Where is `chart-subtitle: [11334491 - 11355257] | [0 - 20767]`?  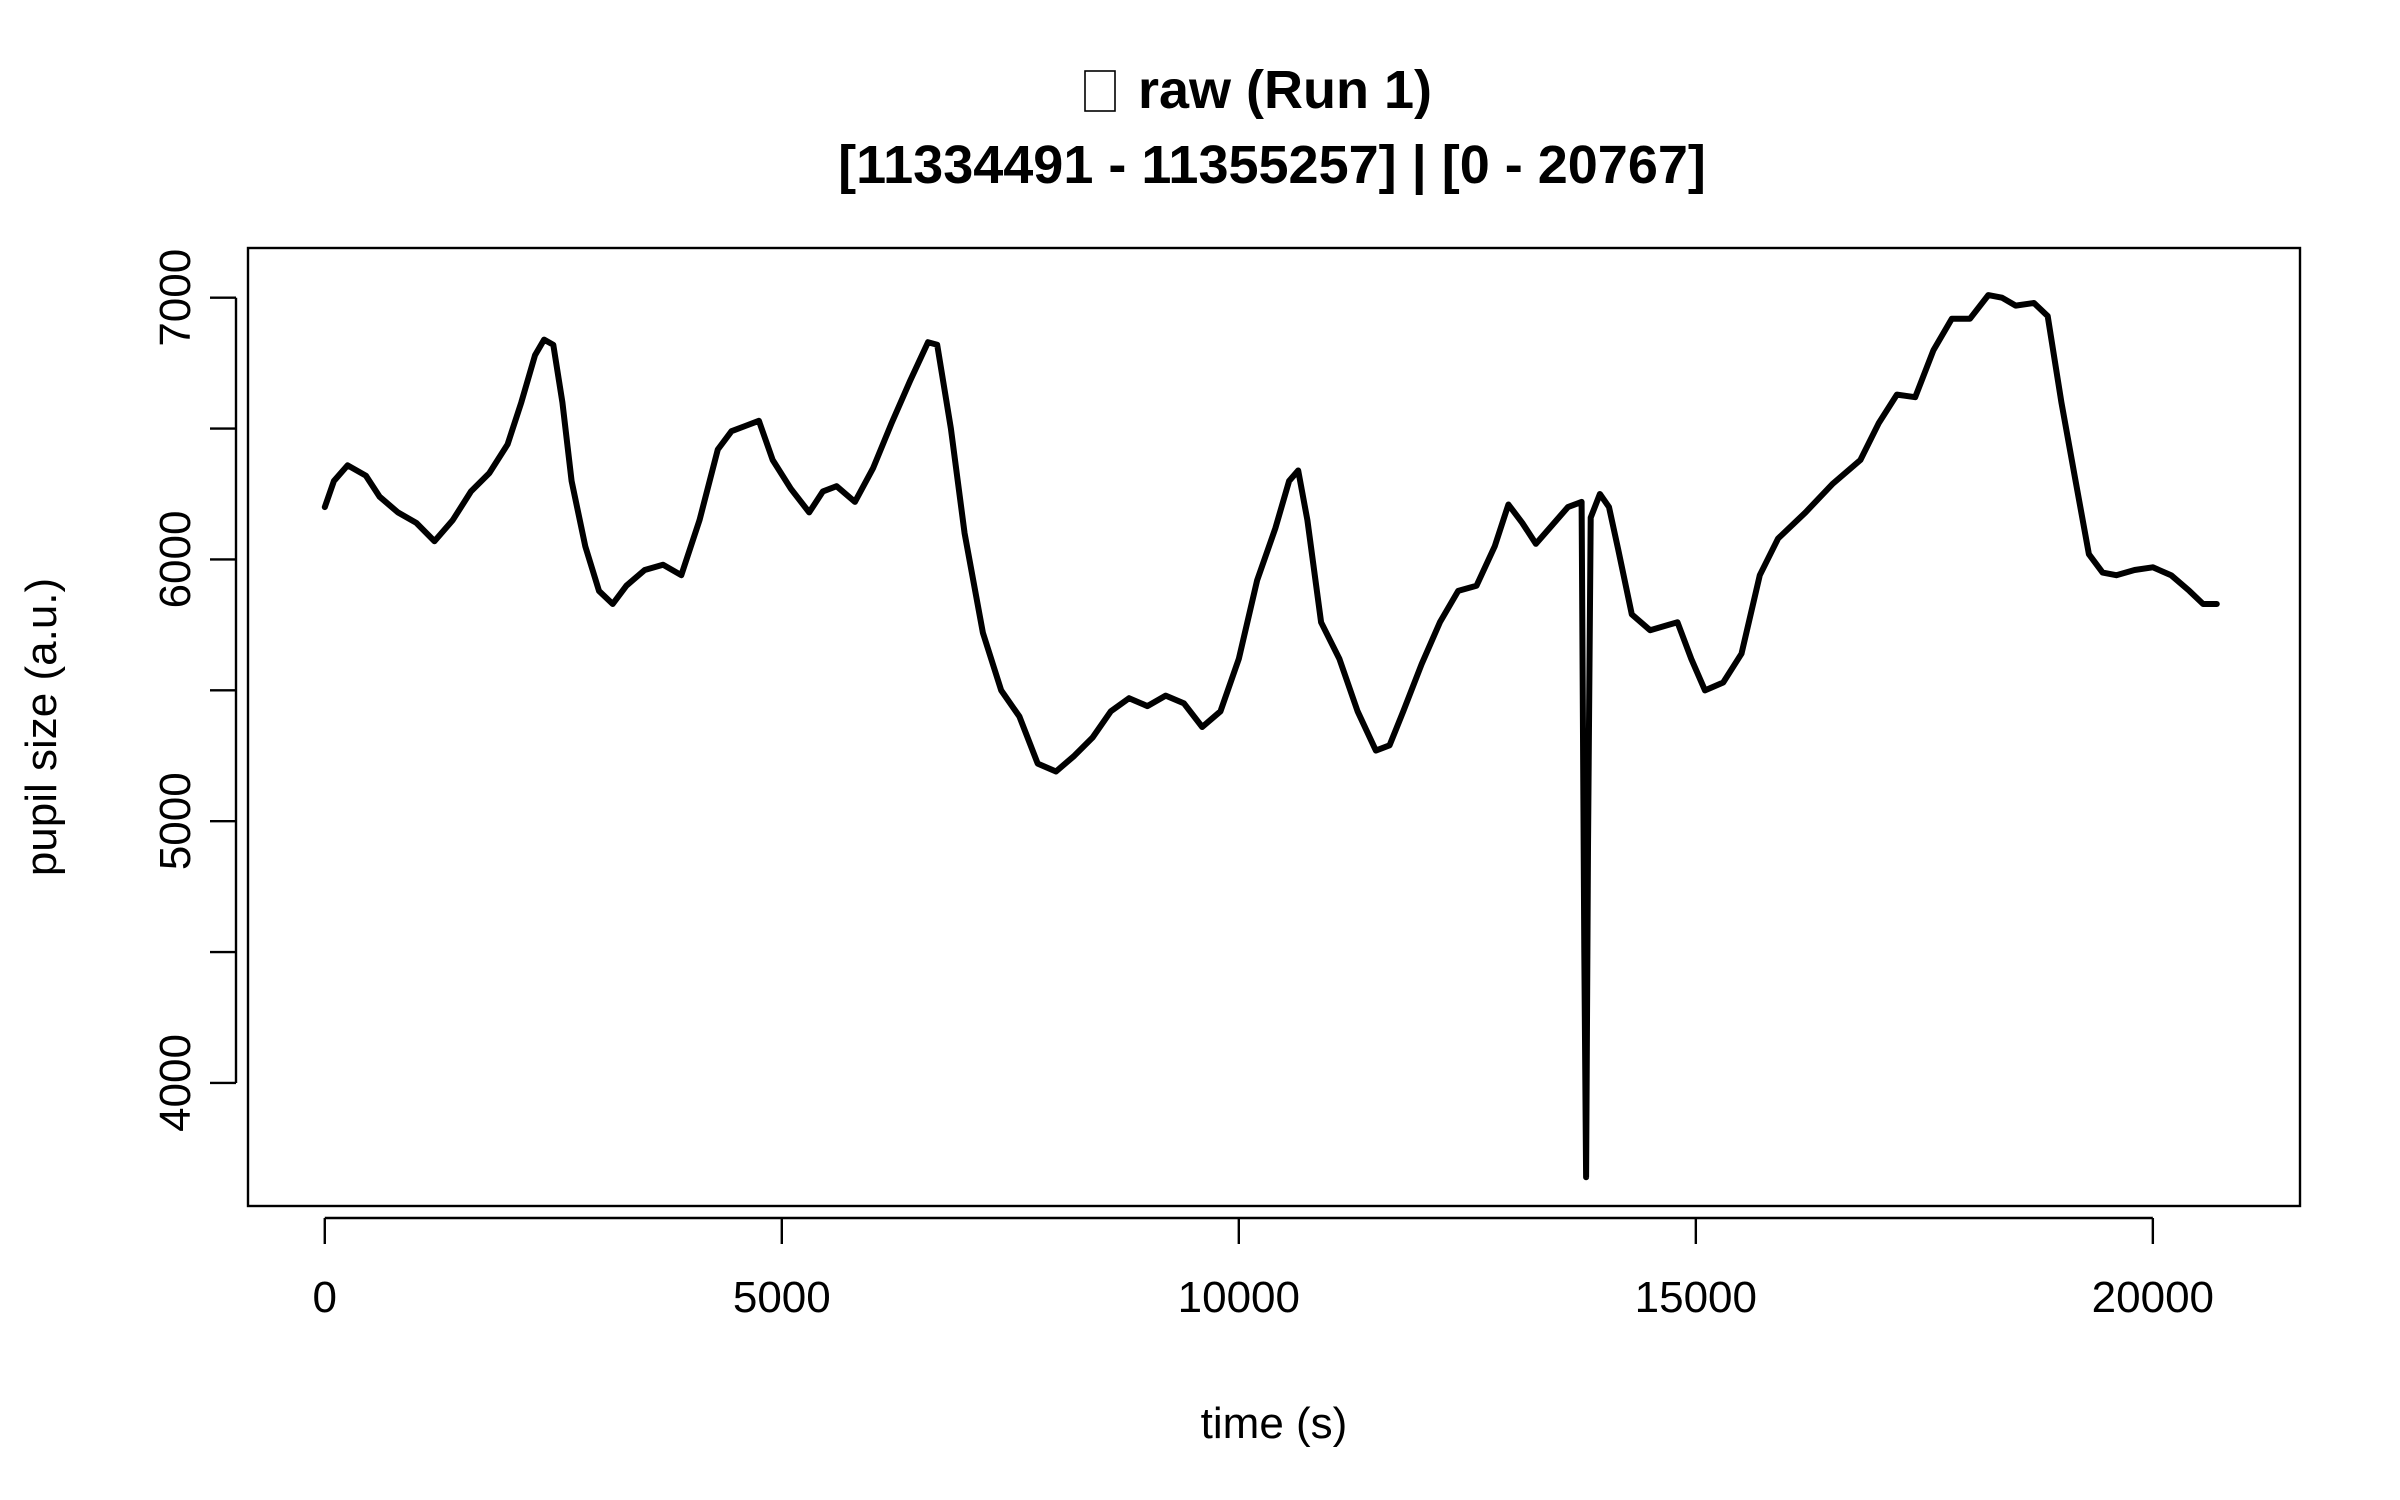 chart-subtitle: [11334491 - 11355257] | [0 - 20767] is located at coordinates (1272, 165).